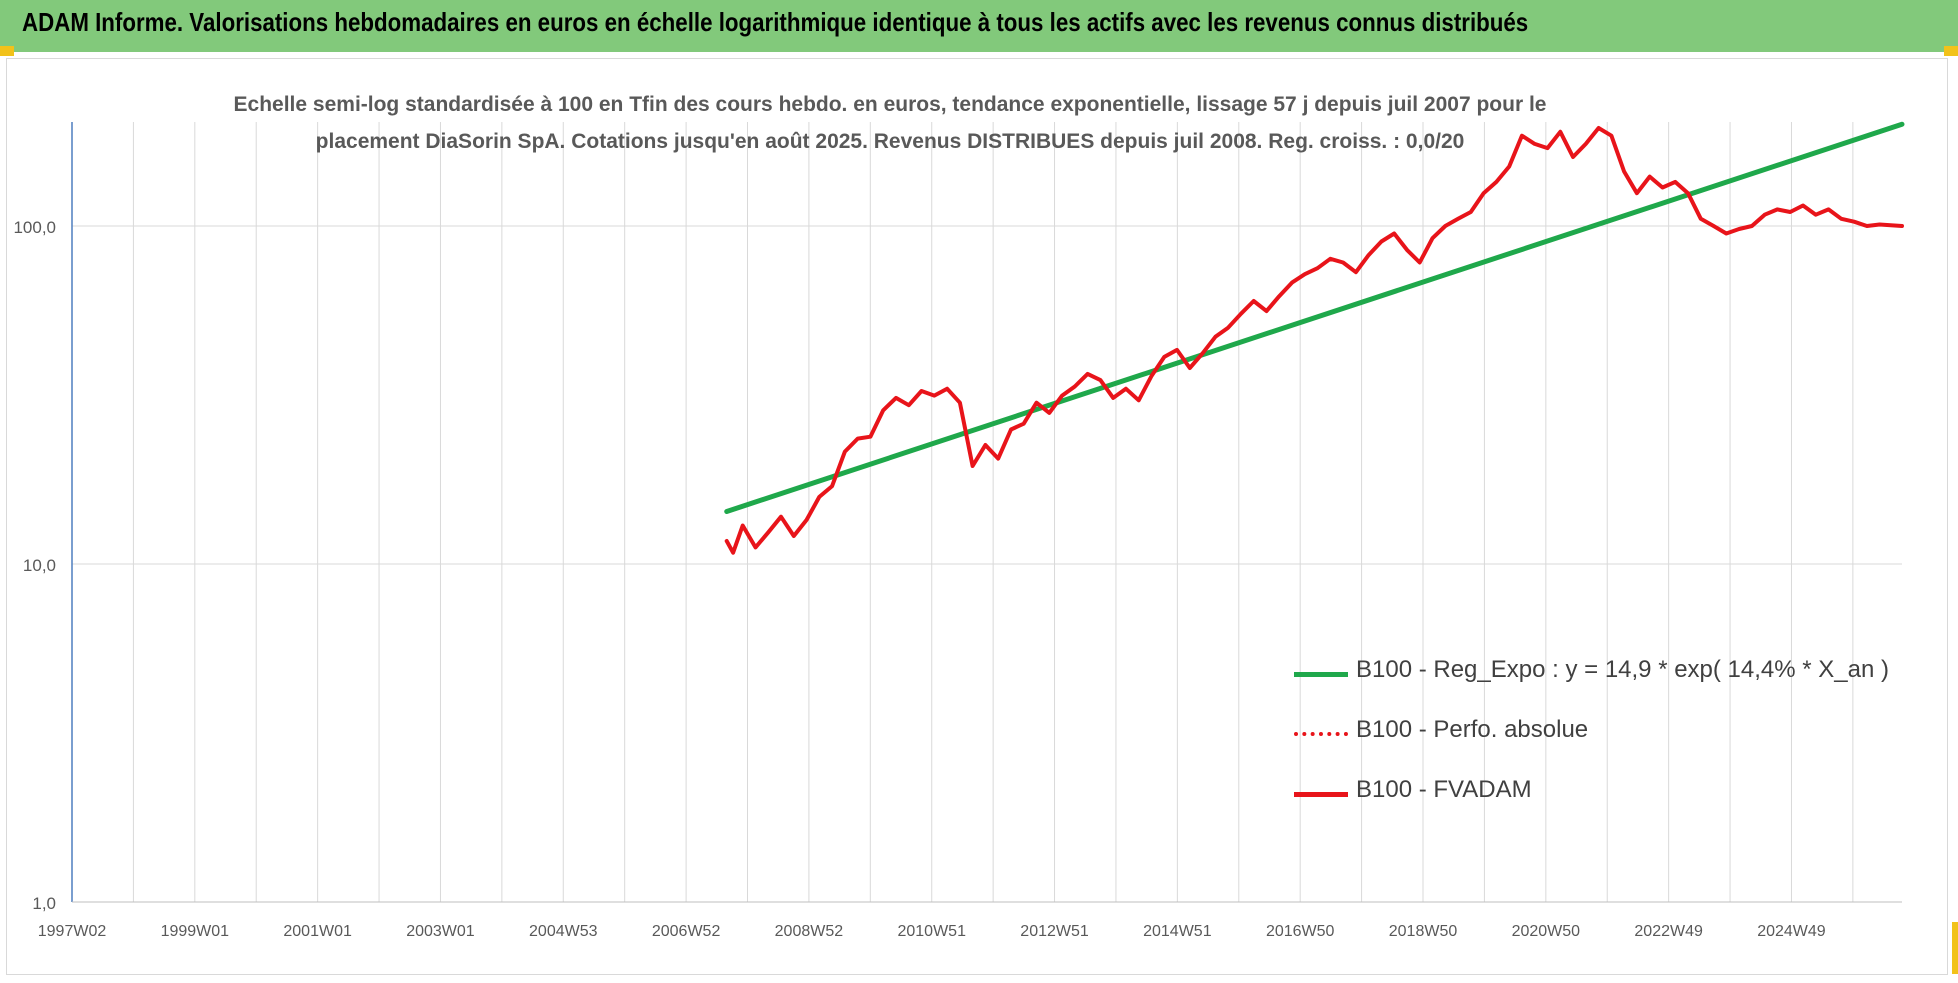 The height and width of the screenshot is (983, 1958). Describe the element at coordinates (1668, 931) in the screenshot. I see `x-tick-label: 2022W49` at that location.